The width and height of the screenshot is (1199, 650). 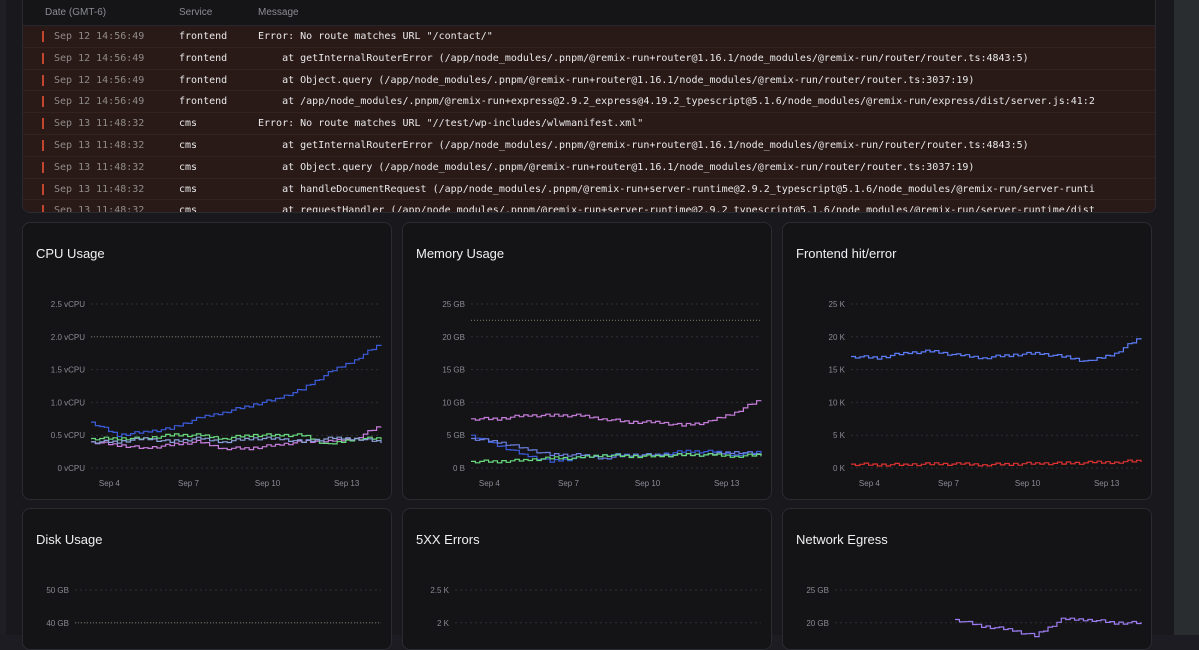 I want to click on y-tick-label: 5 GB, so click(x=456, y=435).